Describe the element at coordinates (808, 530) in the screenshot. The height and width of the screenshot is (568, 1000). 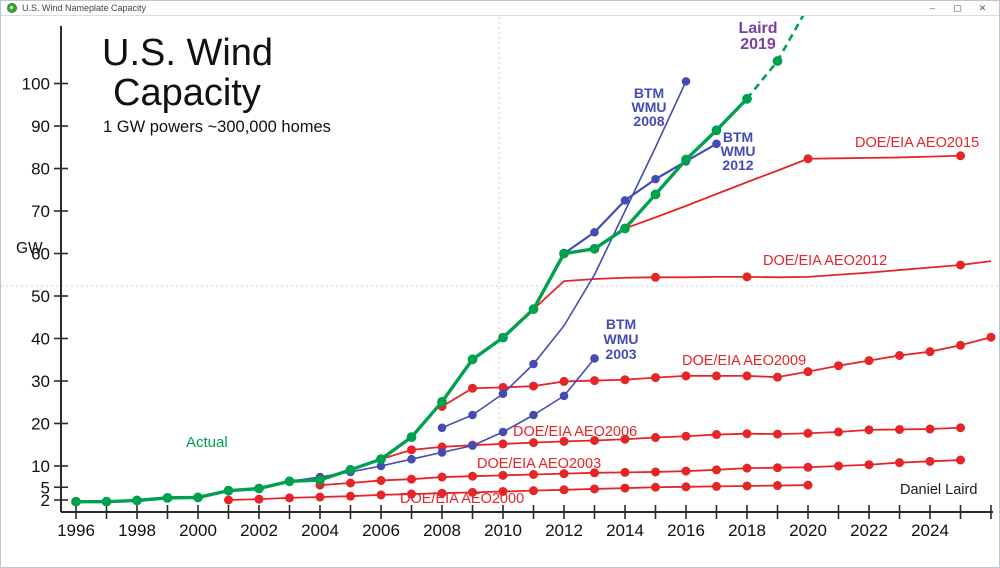
I see `x-tick-label: 2020` at that location.